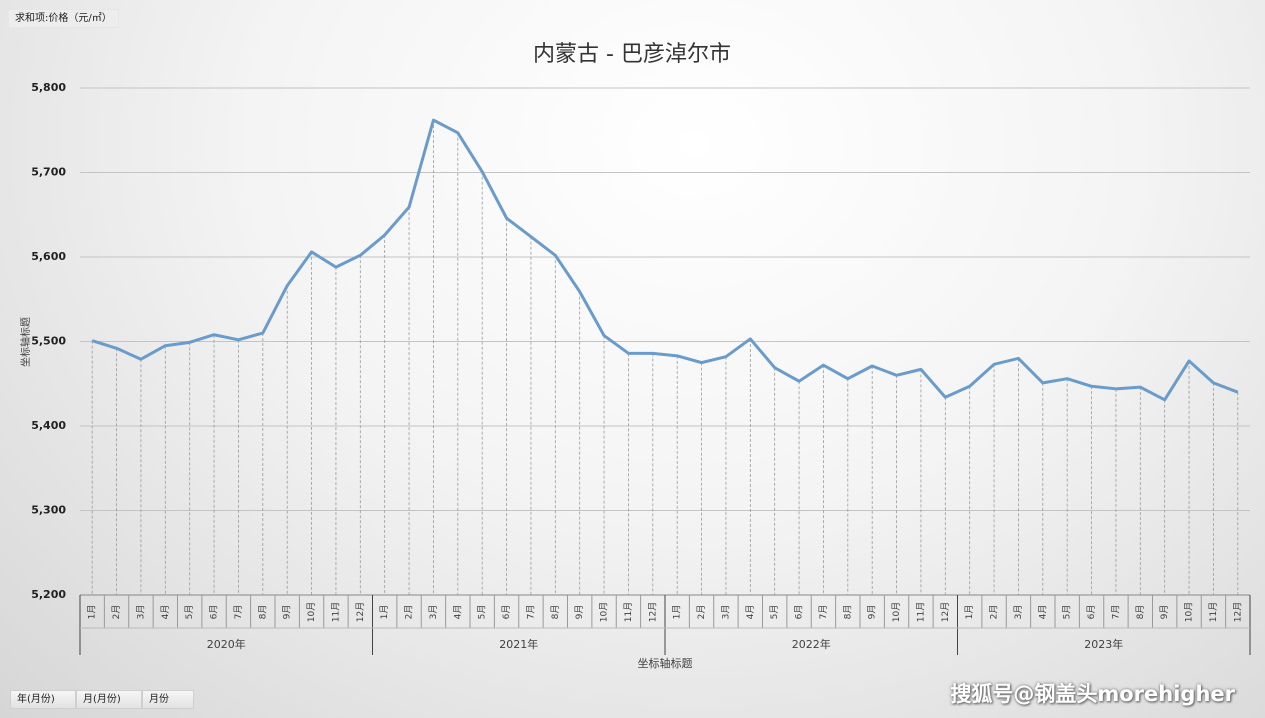  What do you see at coordinates (48, 256) in the screenshot?
I see `y-tick-label: 5,600` at bounding box center [48, 256].